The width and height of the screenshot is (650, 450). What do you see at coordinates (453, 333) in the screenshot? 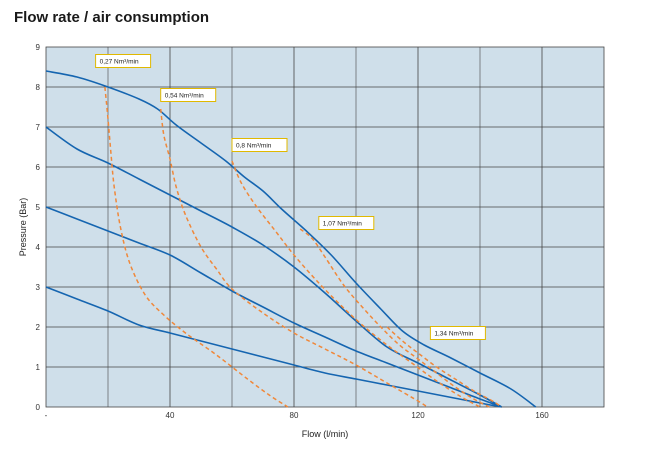
I see `air-label-text: 1,34 Nm³/min` at bounding box center [453, 333].